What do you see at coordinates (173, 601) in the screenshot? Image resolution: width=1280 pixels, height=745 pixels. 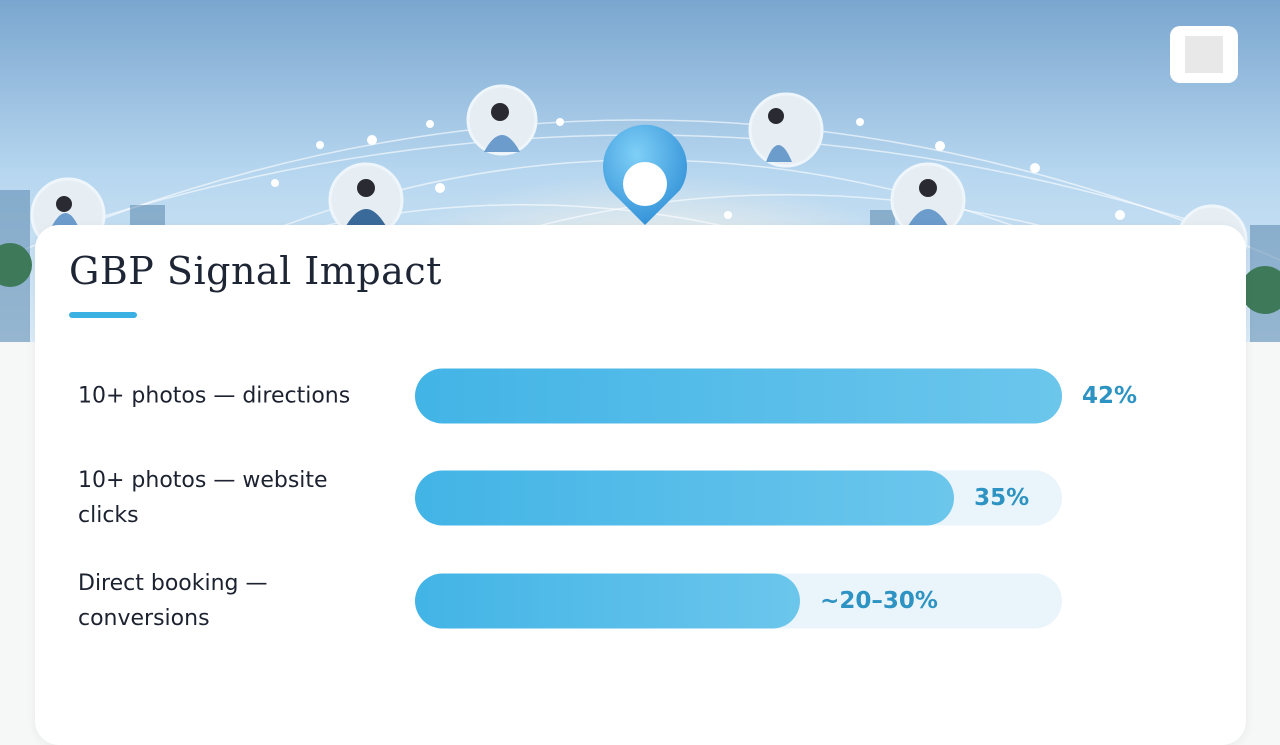 I see `category-label: Direct booking — conversions` at bounding box center [173, 601].